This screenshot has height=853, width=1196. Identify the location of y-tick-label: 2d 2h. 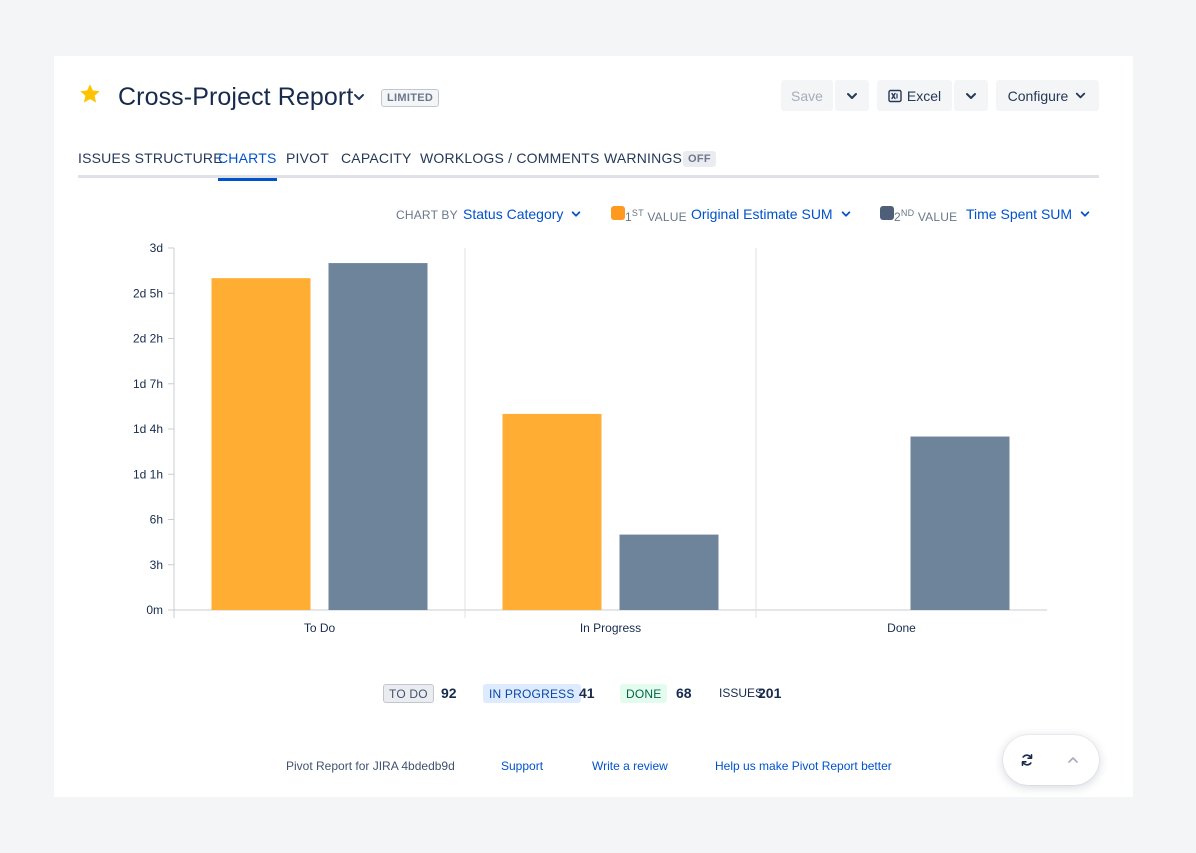
(148, 339).